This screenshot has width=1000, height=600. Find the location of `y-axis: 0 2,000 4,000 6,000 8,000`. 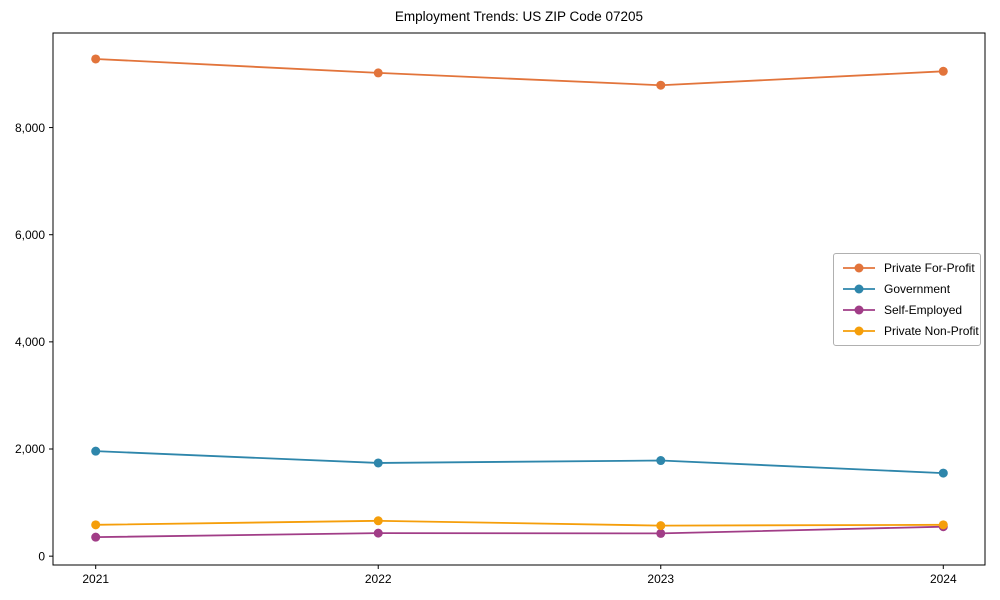

y-axis: 0 2,000 4,000 6,000 8,000 is located at coordinates (34, 342).